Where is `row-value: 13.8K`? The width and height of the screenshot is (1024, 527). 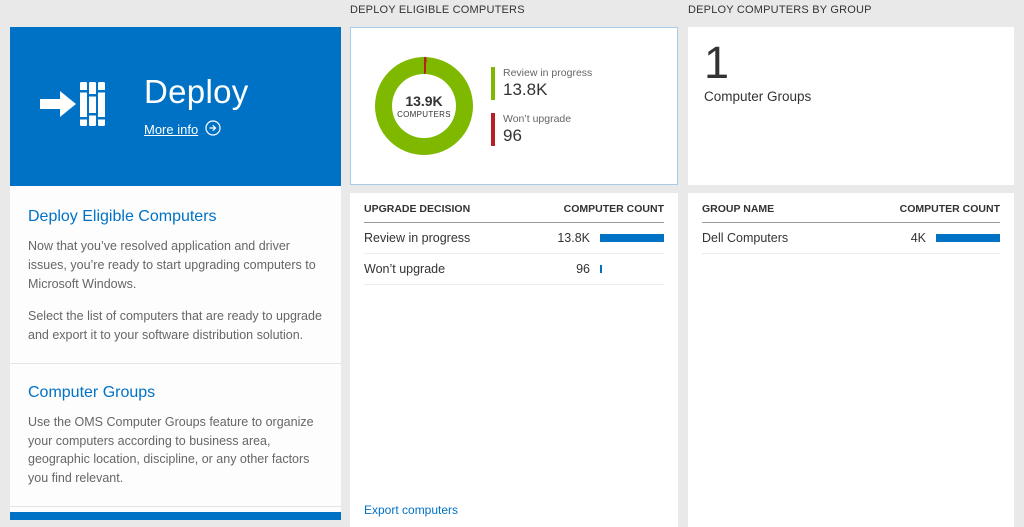
row-value: 13.8K is located at coordinates (573, 238).